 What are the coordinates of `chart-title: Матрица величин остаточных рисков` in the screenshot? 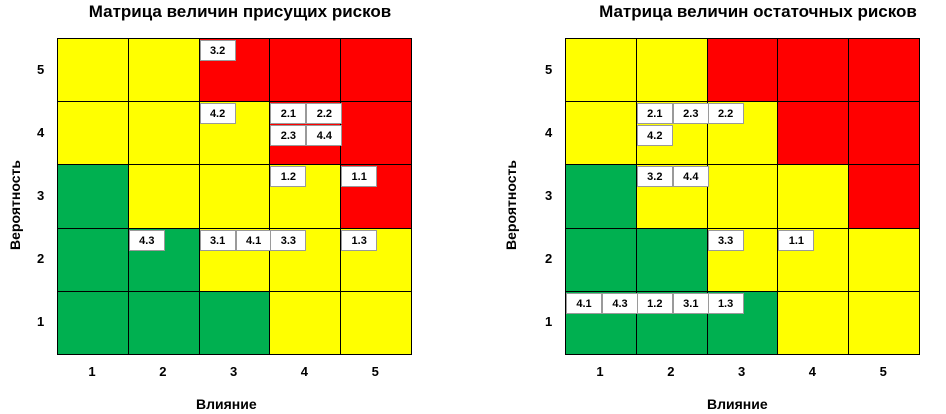 It's located at (758, 11).